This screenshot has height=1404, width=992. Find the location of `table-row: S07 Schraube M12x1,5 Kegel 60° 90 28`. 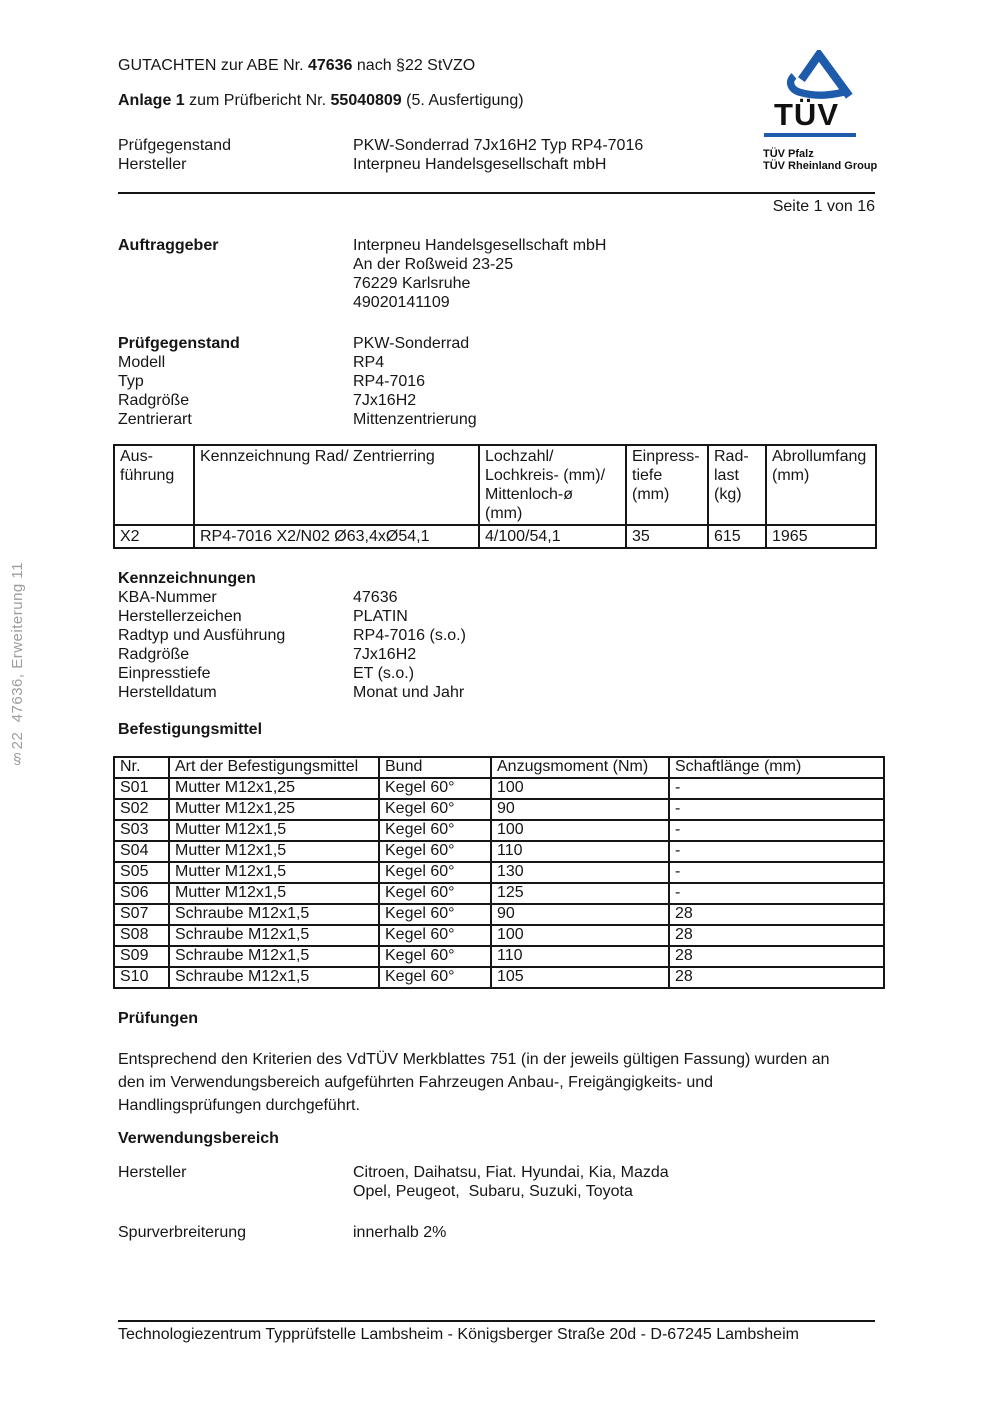

table-row: S07 Schraube M12x1,5 Kegel 60° 90 28 is located at coordinates (499, 914).